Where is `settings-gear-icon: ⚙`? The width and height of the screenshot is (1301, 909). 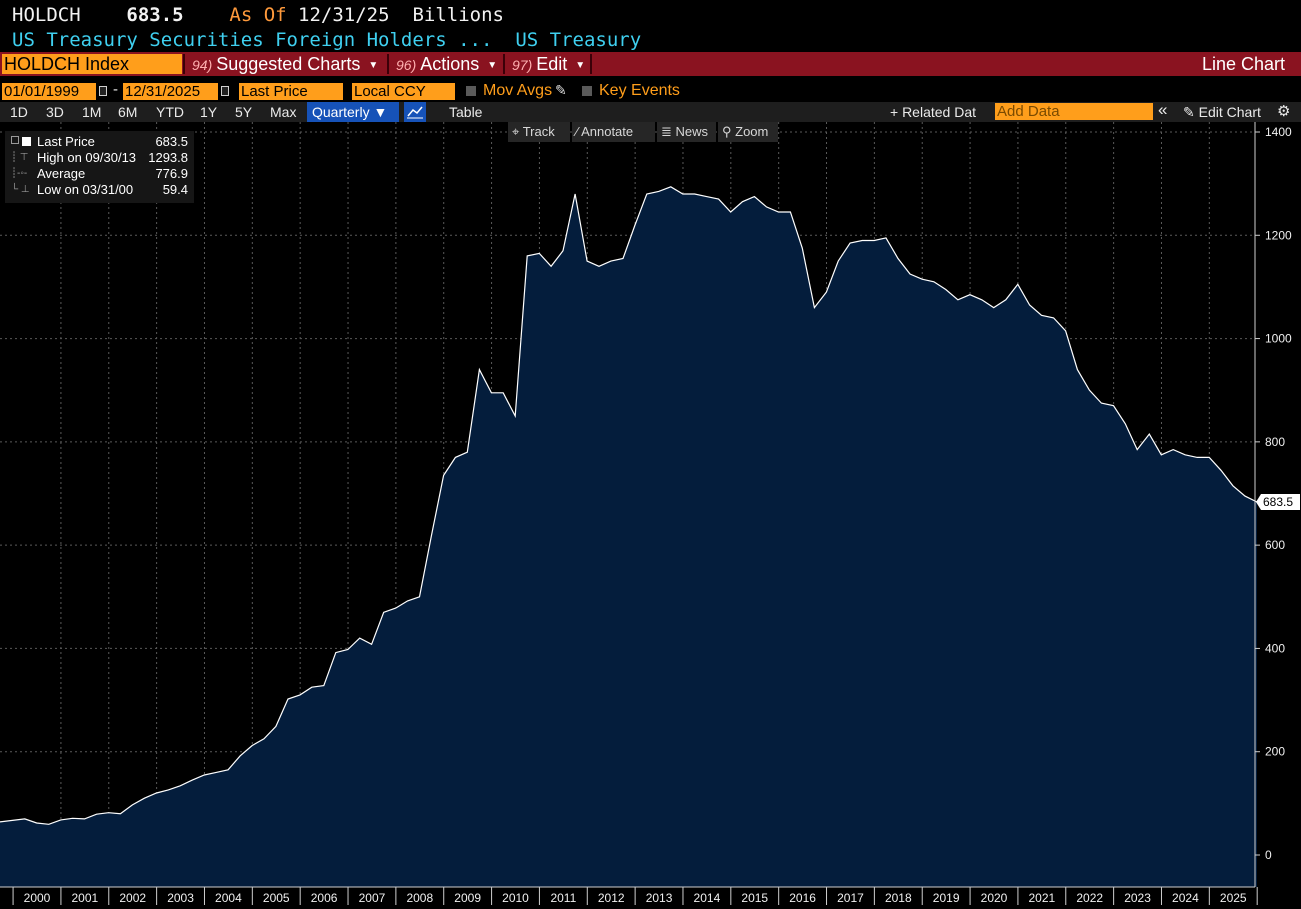
settings-gear-icon: ⚙ is located at coordinates (1284, 111).